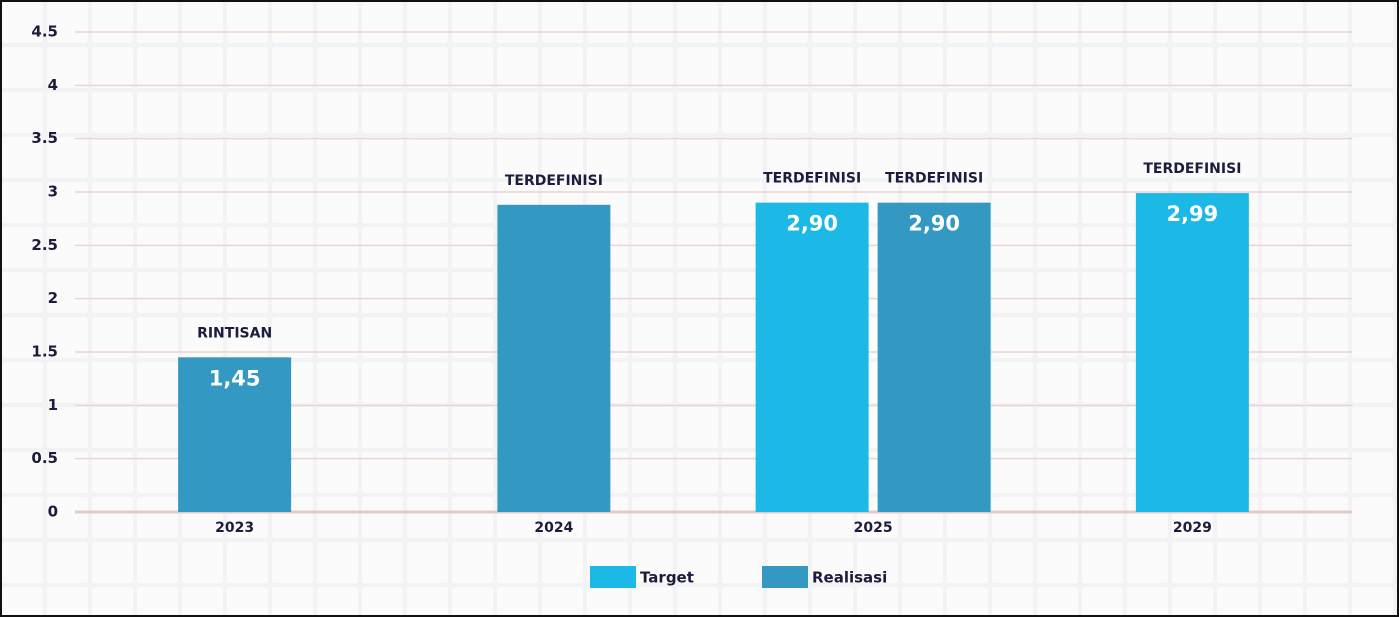 Image resolution: width=1399 pixels, height=617 pixels. I want to click on y-tick-label: 4, so click(53, 85).